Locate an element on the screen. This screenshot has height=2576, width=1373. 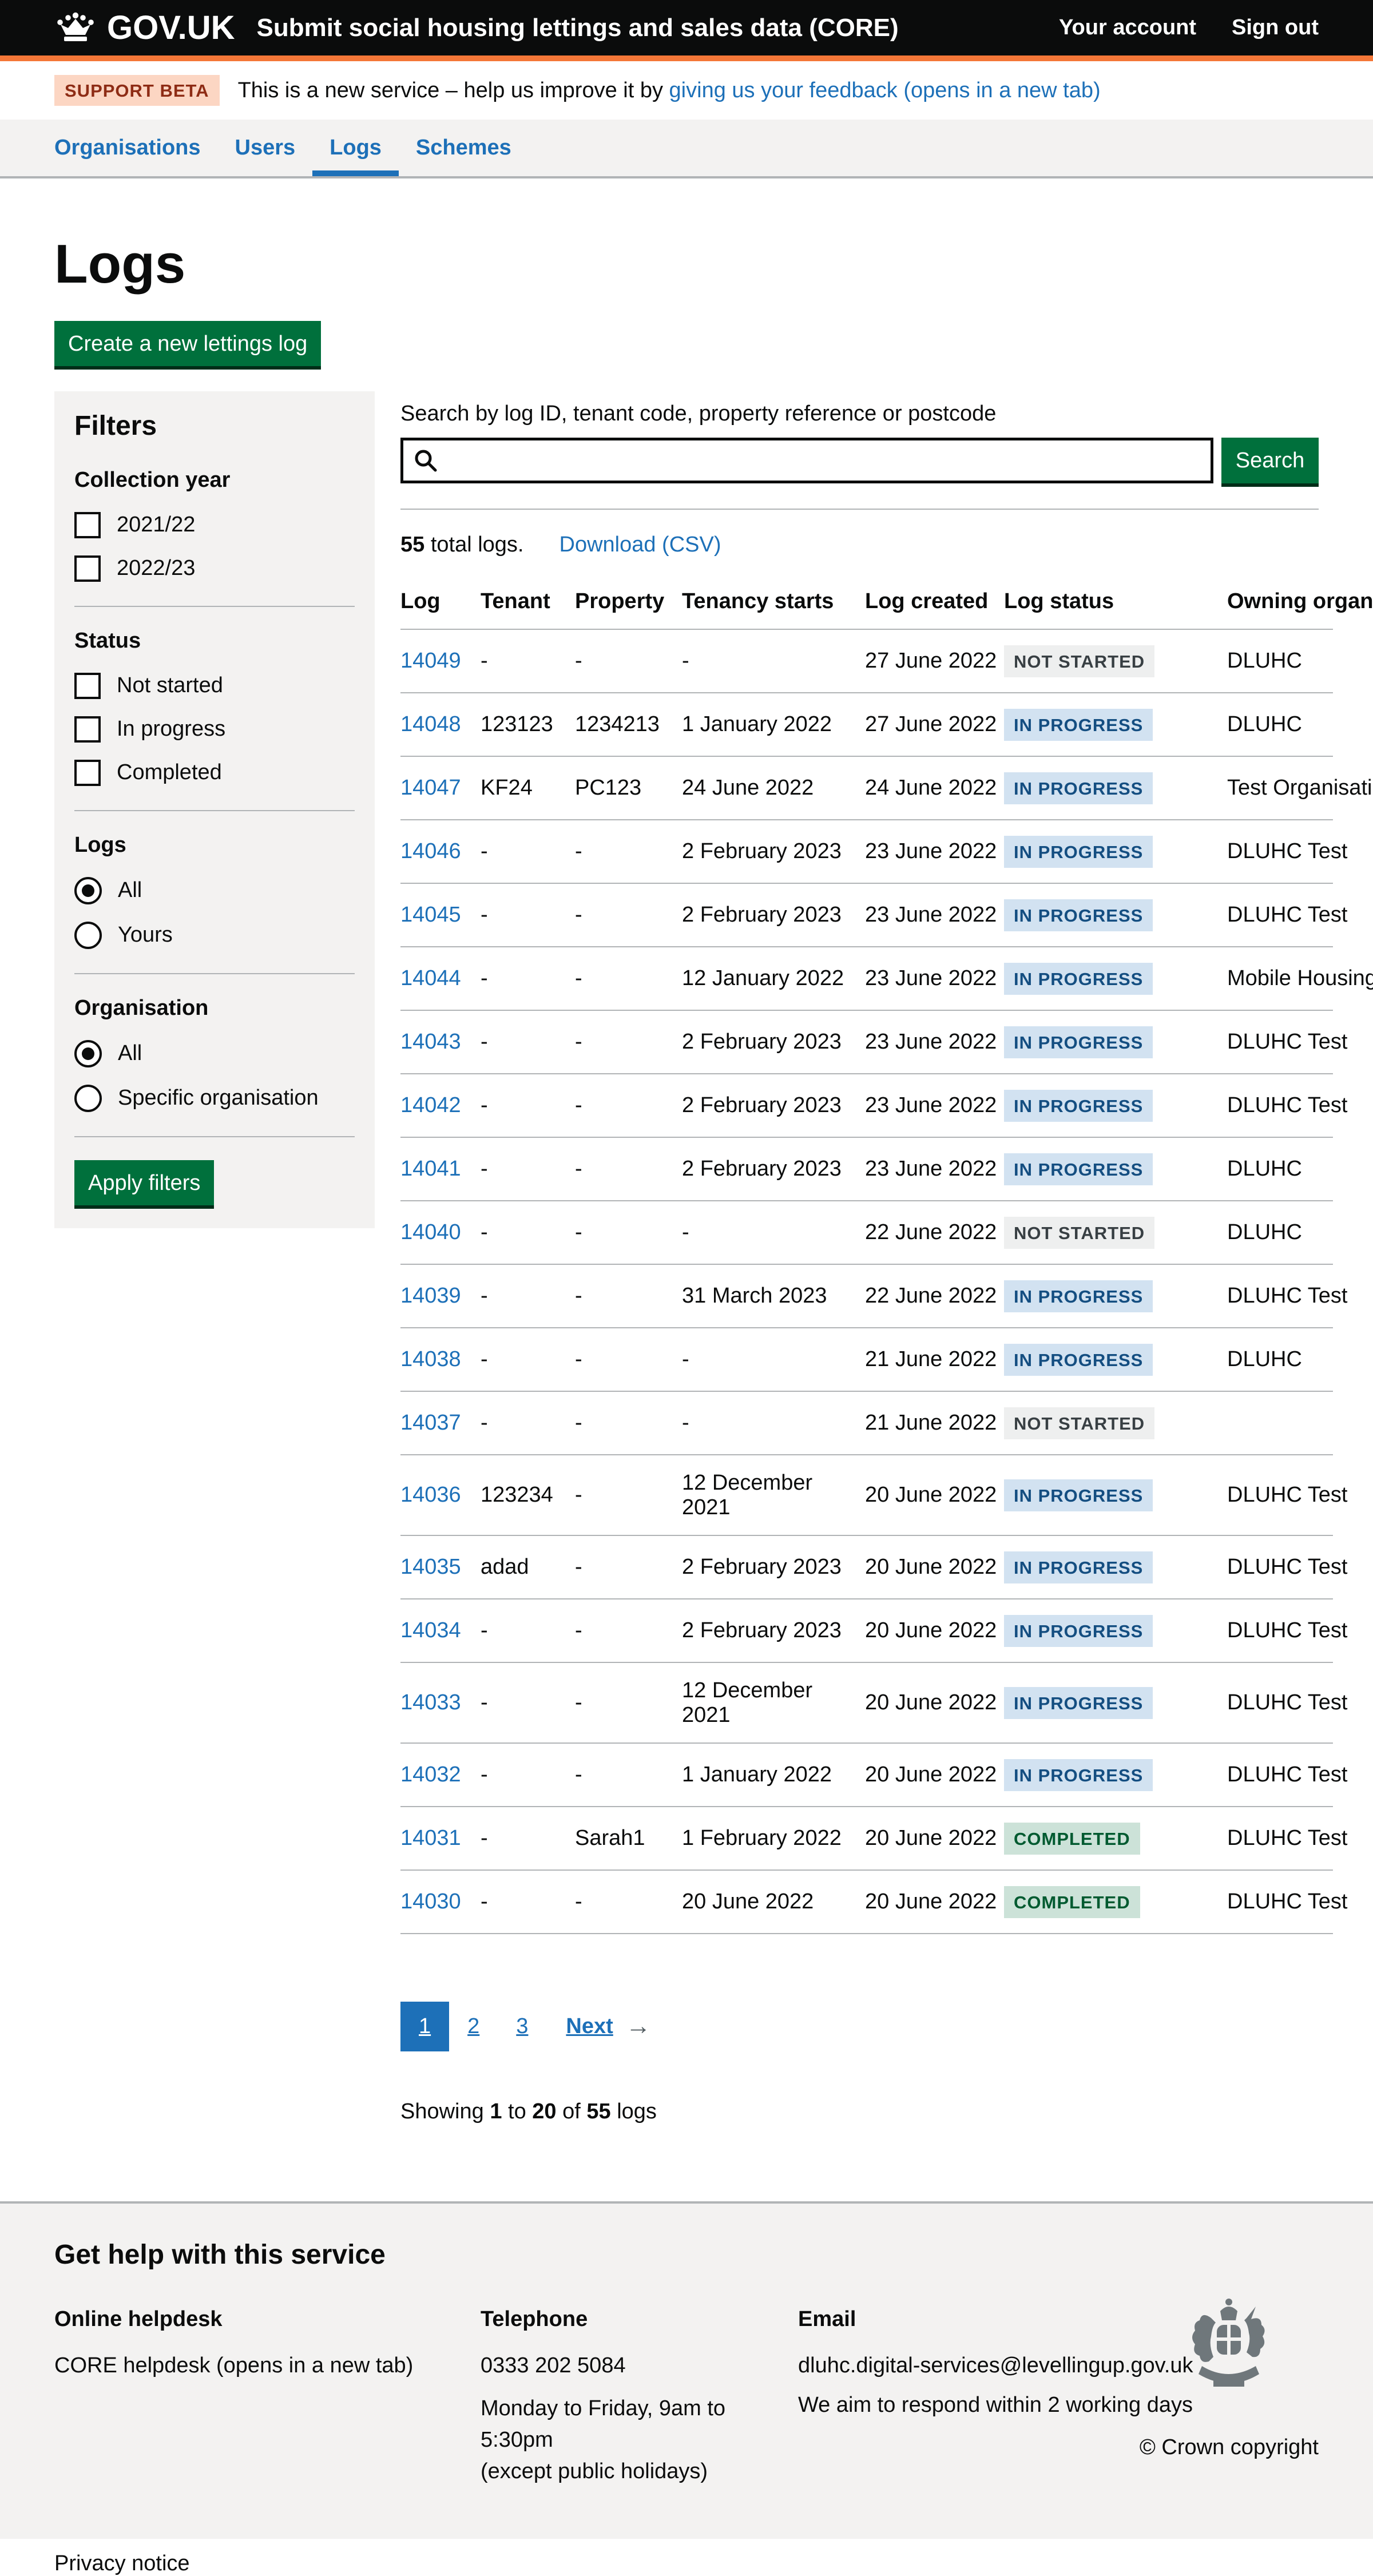
filter-option-not-started: Not started is located at coordinates (215, 686).